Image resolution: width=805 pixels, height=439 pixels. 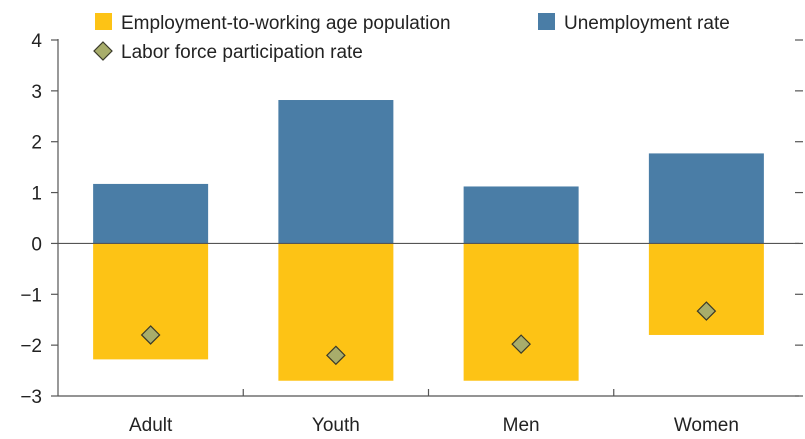 What do you see at coordinates (31, 397) in the screenshot?
I see `y-tick-label: −3` at bounding box center [31, 397].